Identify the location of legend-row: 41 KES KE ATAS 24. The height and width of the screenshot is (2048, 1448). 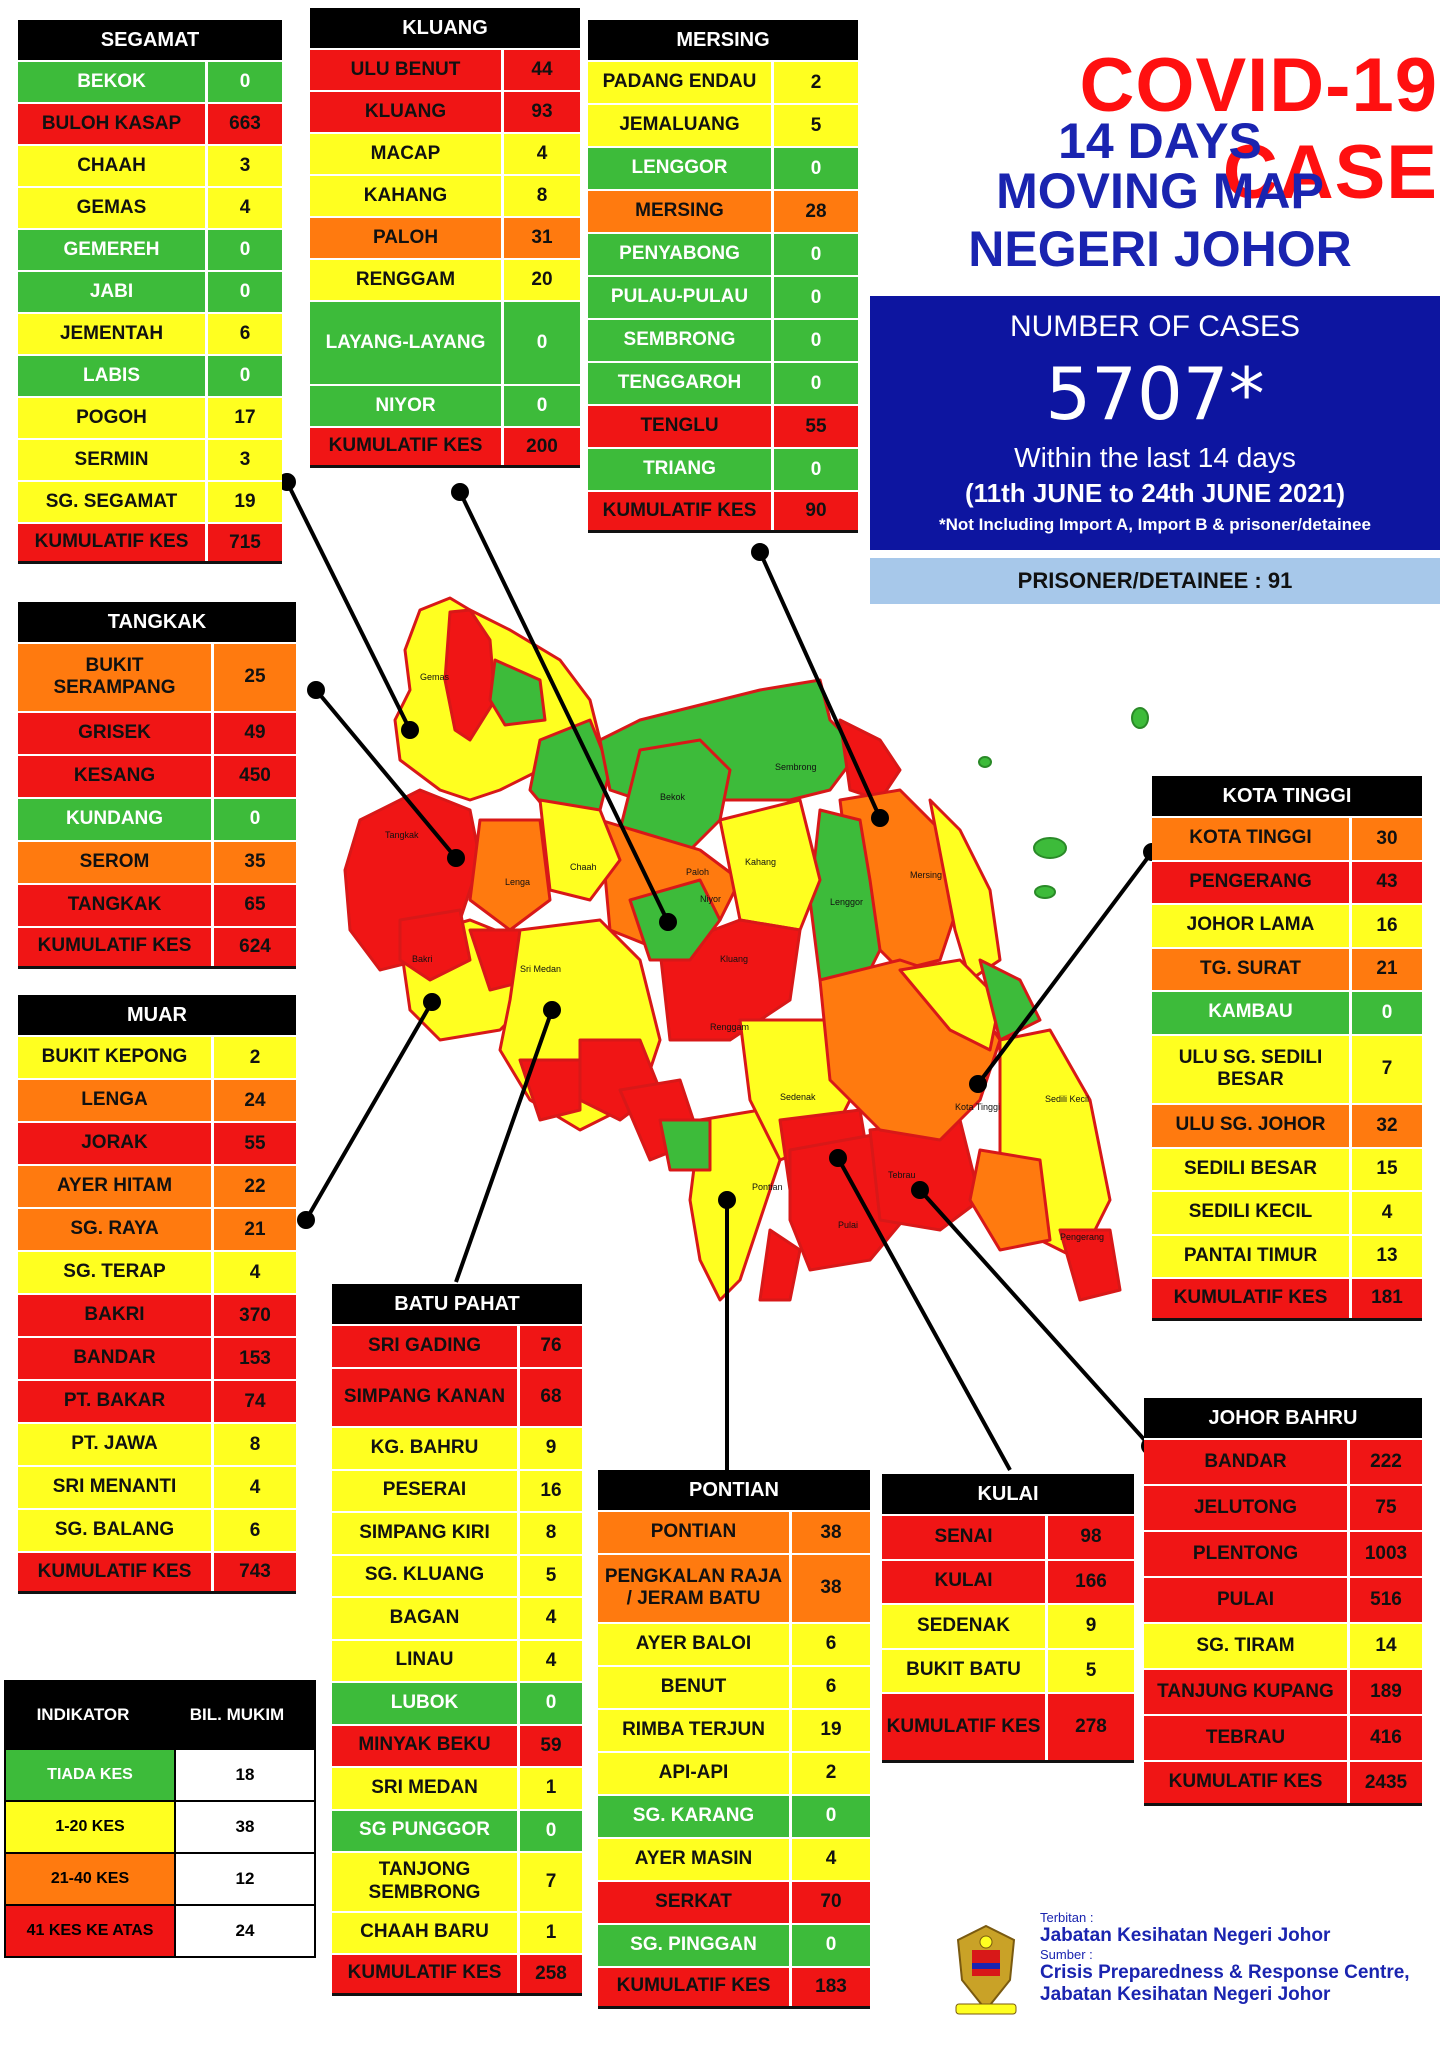
(160, 1930).